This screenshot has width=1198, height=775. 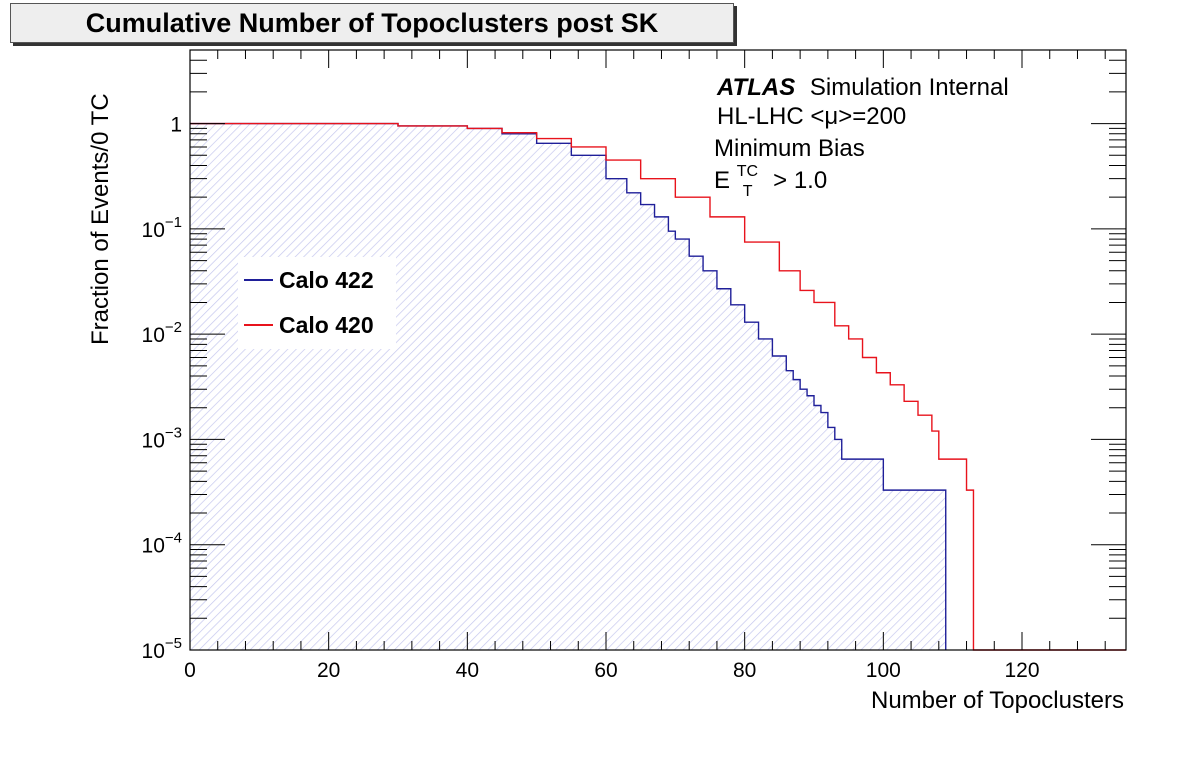 What do you see at coordinates (770, 178) in the screenshot?
I see `cut-label: E TC T > 1.0` at bounding box center [770, 178].